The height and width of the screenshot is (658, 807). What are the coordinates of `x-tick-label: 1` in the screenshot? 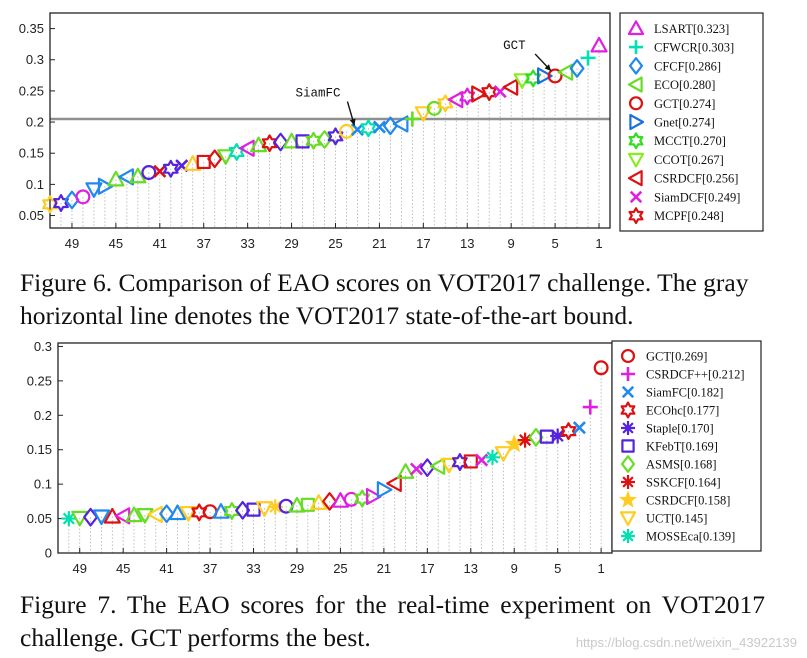 It's located at (601, 568).